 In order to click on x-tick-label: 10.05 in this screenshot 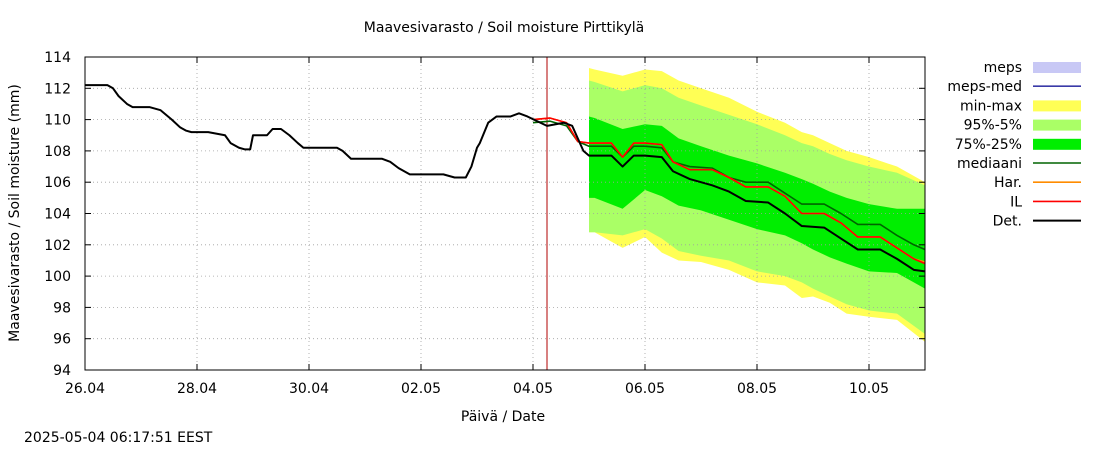, I will do `click(869, 389)`.